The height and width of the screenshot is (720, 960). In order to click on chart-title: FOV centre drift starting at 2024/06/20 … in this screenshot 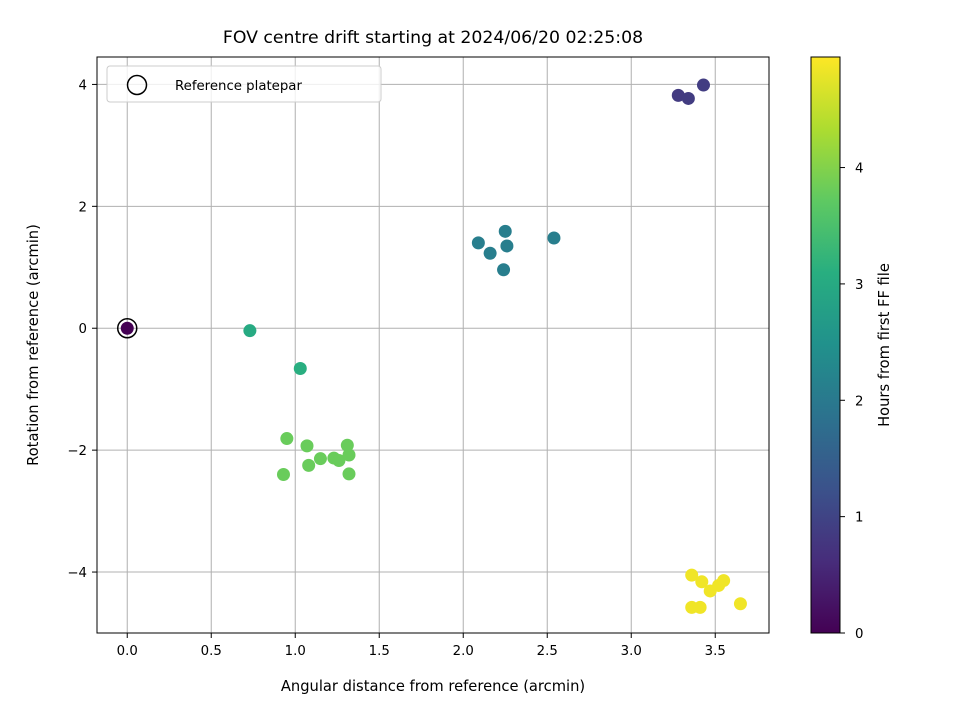, I will do `click(433, 38)`.